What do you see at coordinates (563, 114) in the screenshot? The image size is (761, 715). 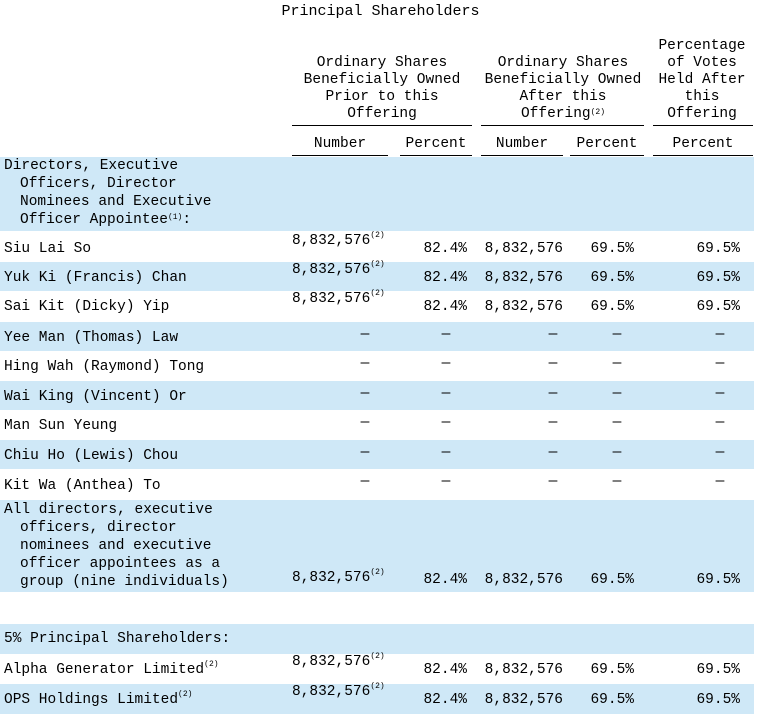 I see `header-line: Offering(2)` at bounding box center [563, 114].